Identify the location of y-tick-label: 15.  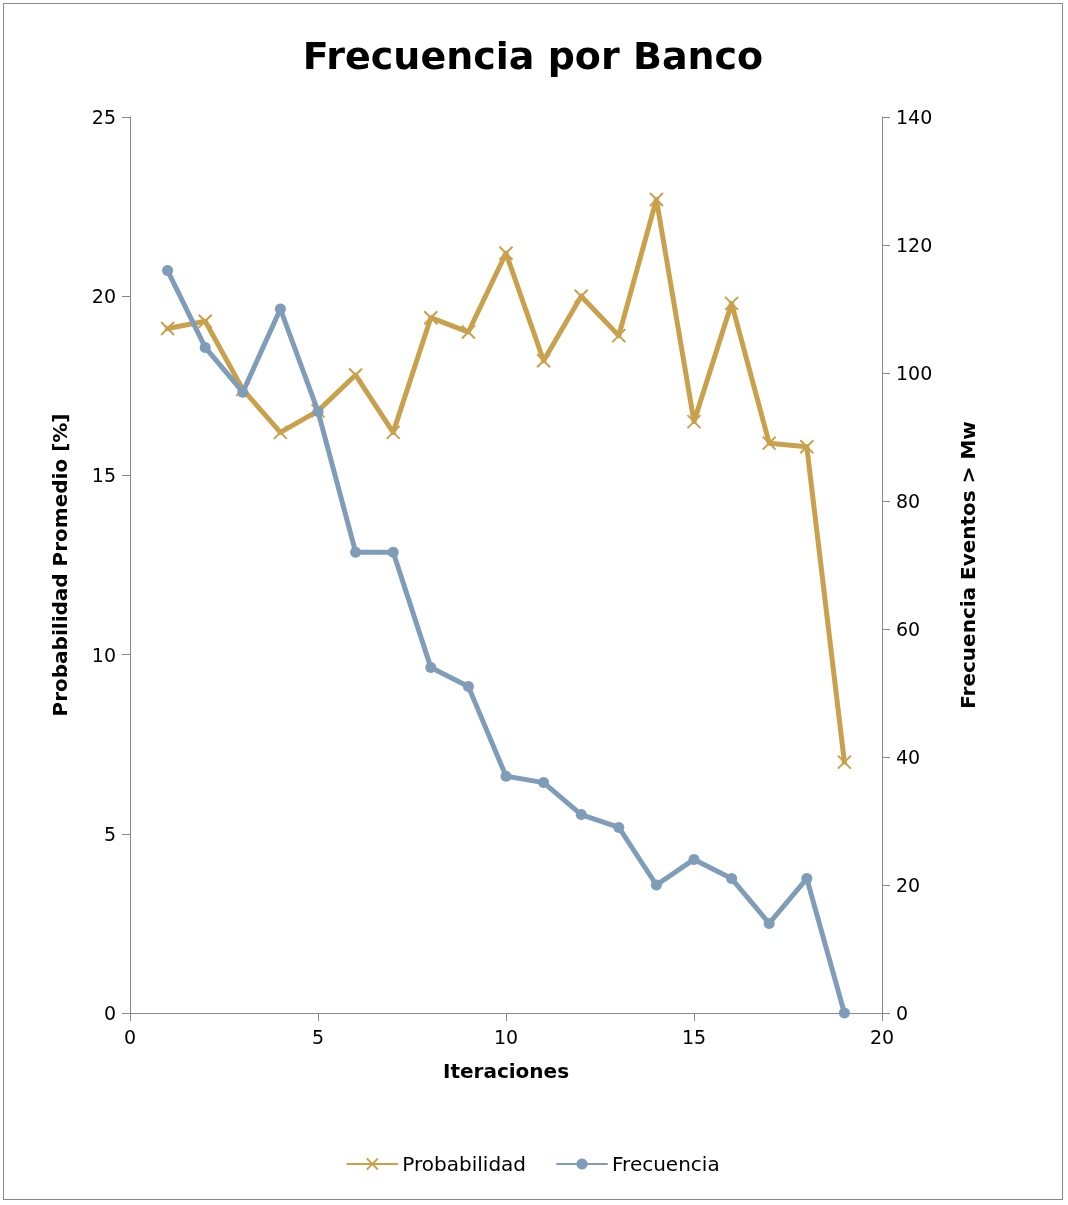
(103, 475).